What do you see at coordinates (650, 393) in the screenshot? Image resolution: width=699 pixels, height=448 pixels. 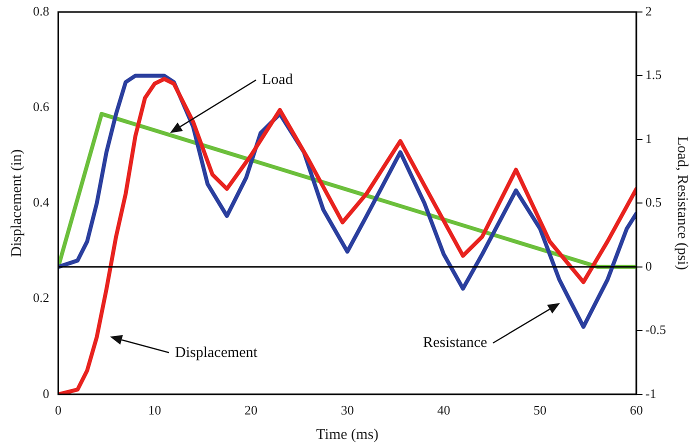 I see `y2-tick-label: -1` at bounding box center [650, 393].